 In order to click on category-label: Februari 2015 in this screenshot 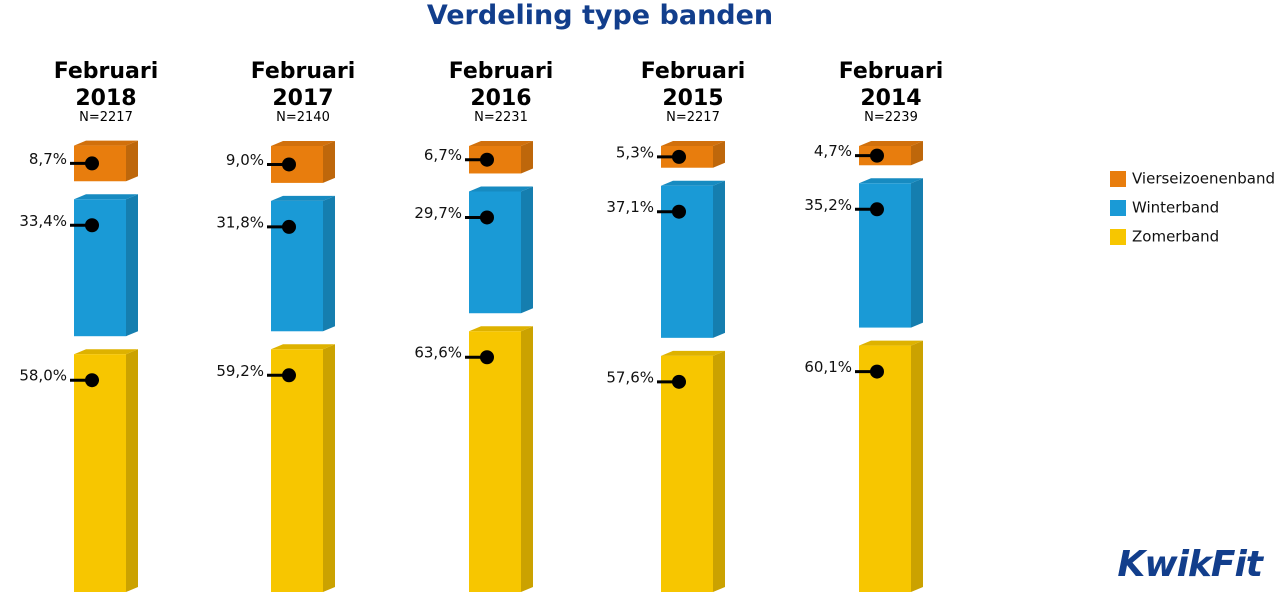, I will do `click(693, 85)`.